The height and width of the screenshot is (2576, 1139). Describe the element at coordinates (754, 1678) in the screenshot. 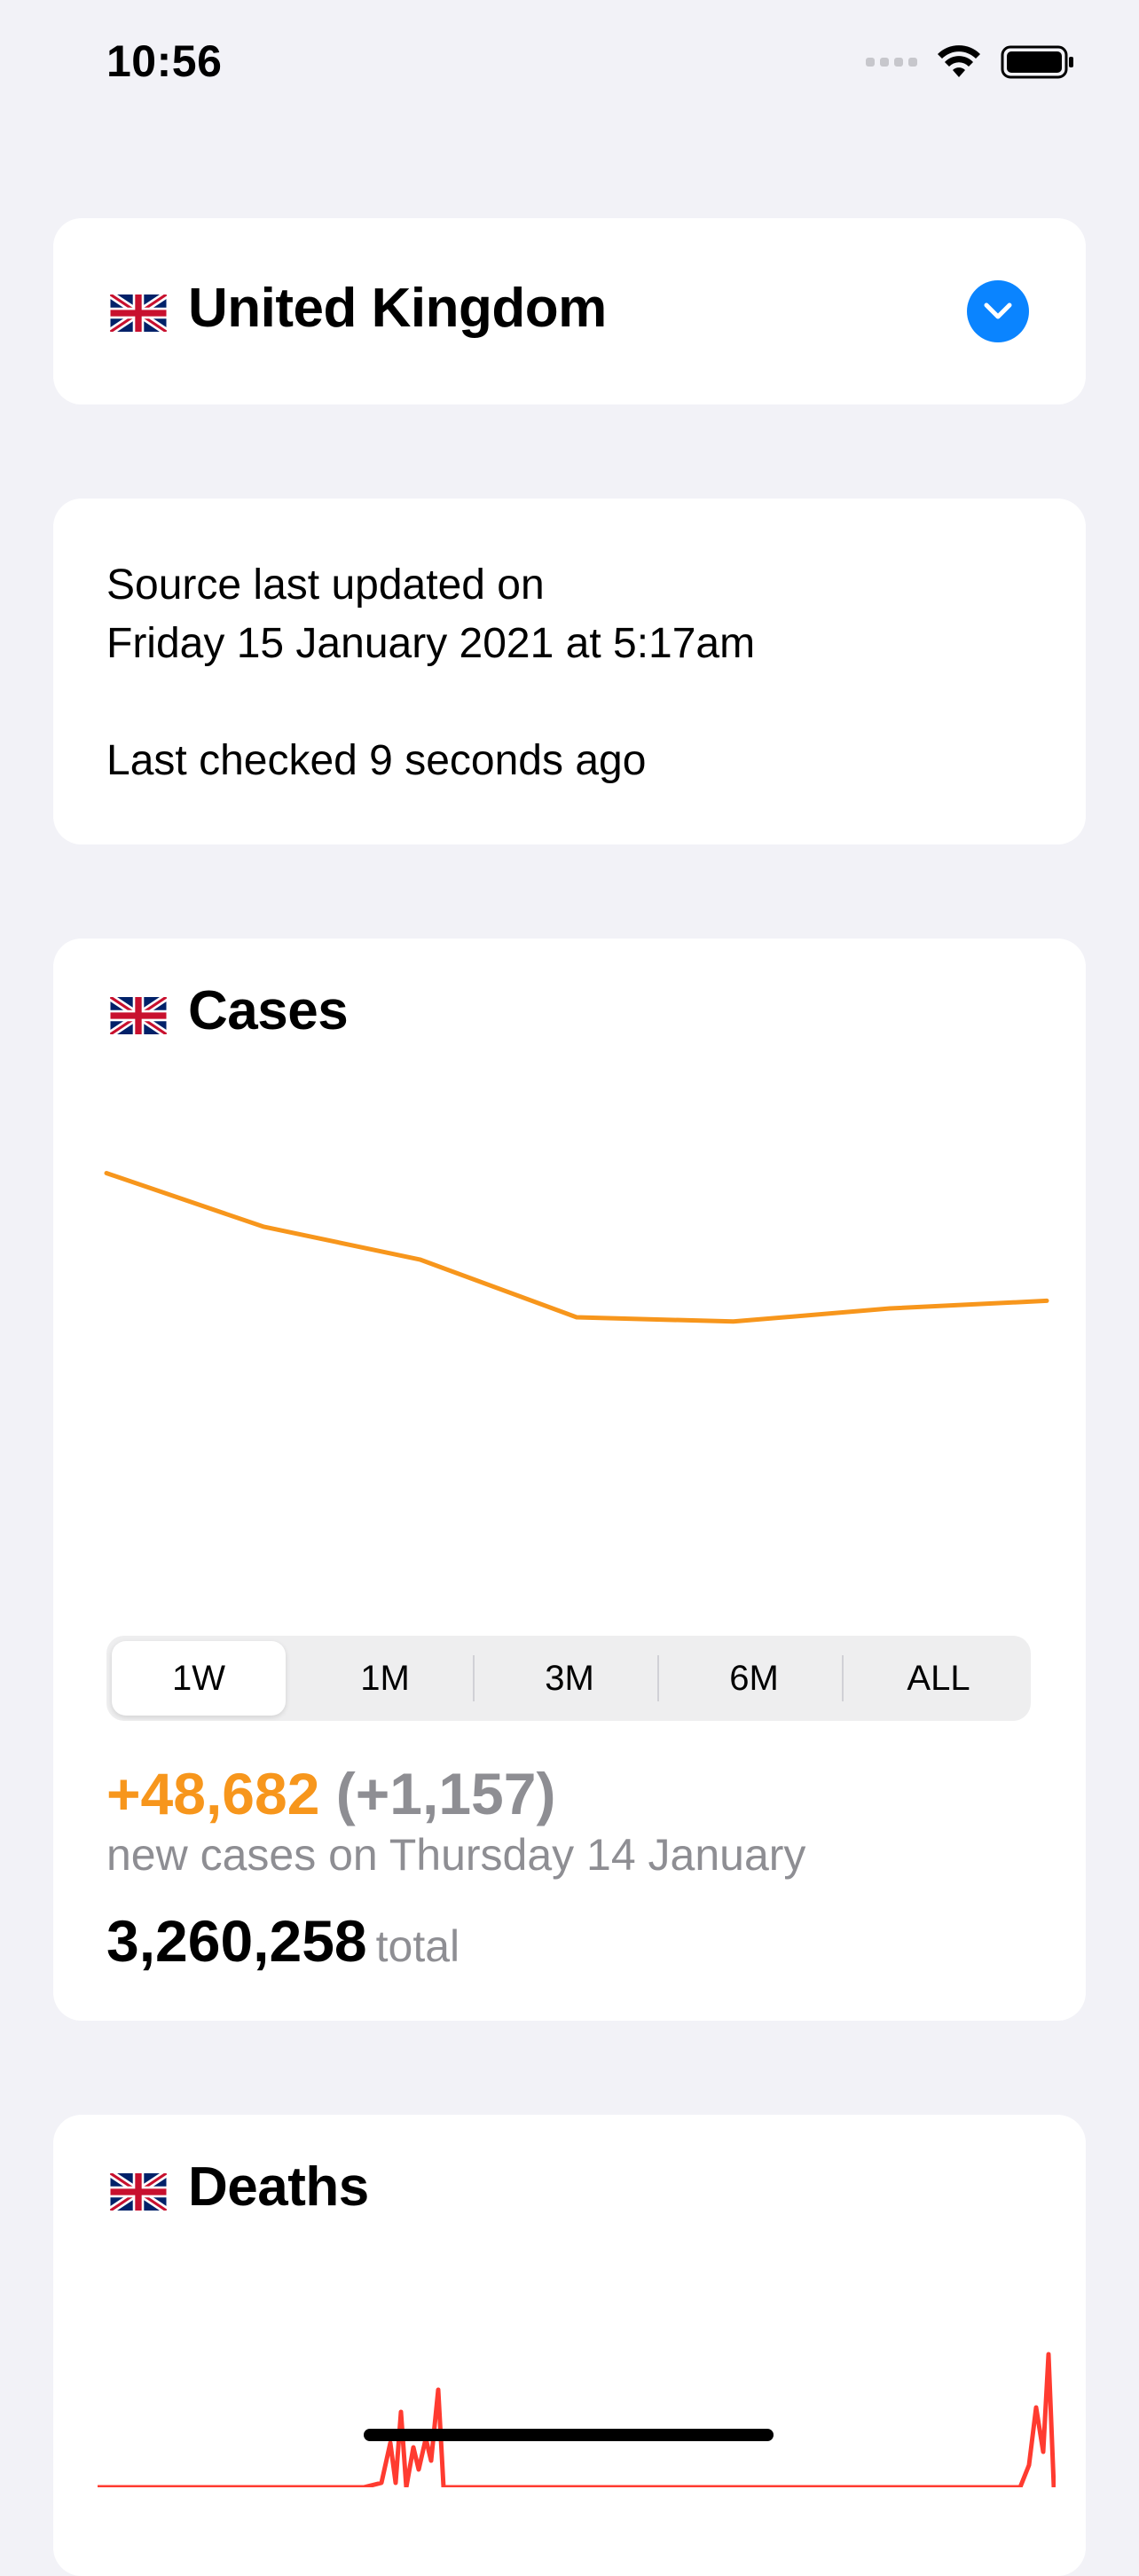

I see `range-6m-tab: 6M` at that location.